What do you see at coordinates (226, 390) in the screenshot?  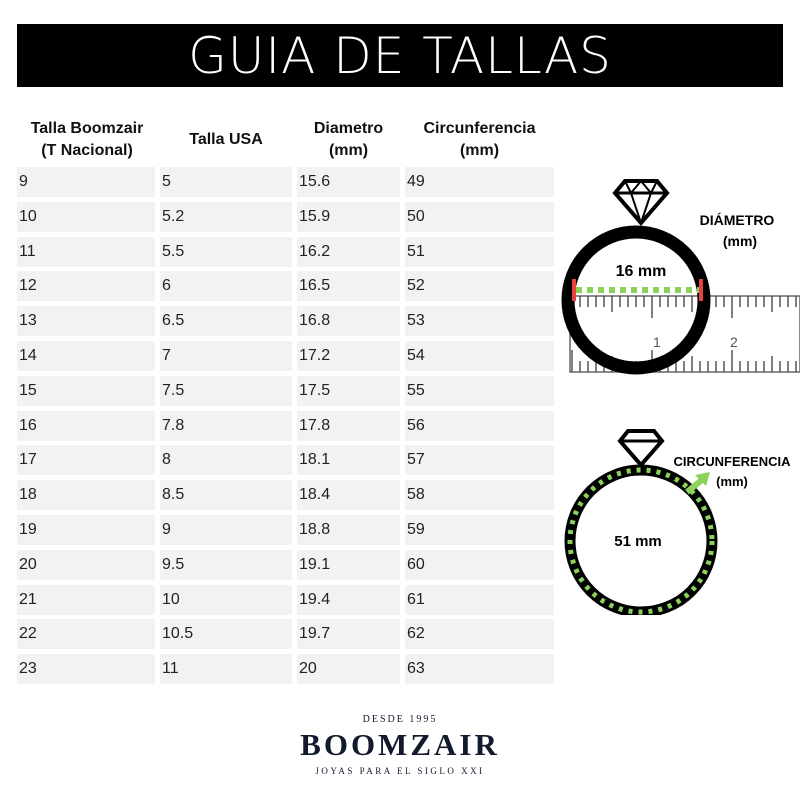 I see `table-cell: 7.5` at bounding box center [226, 390].